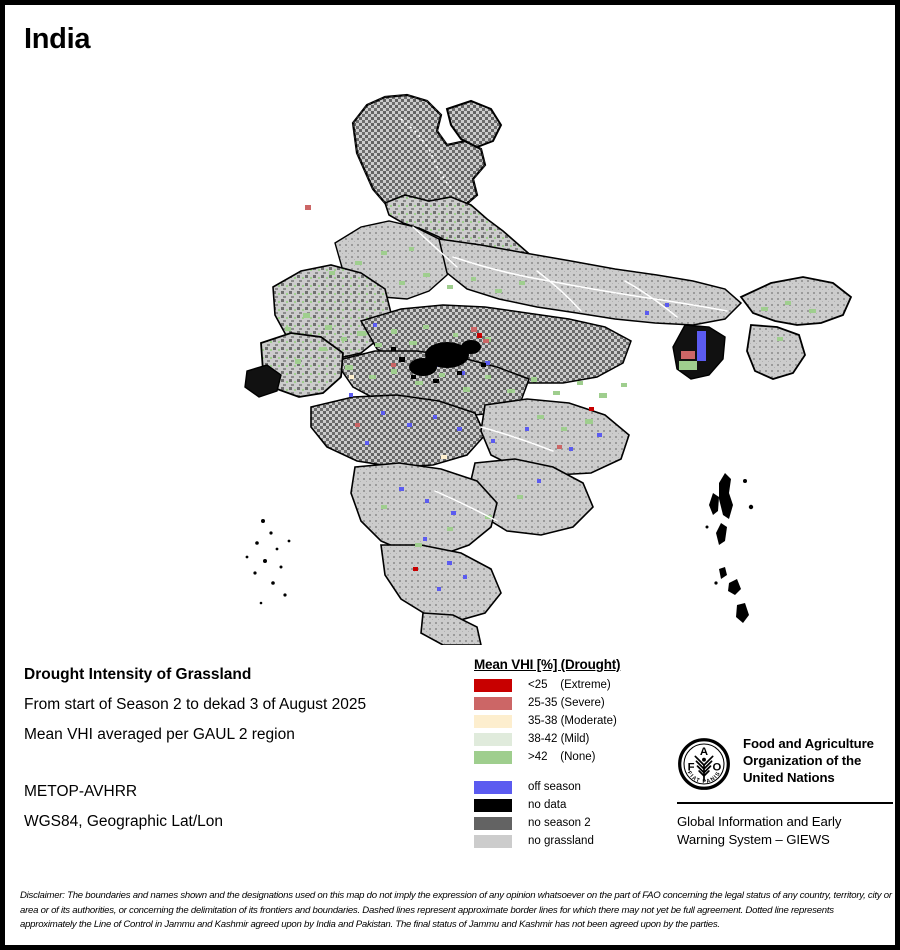 Image resolution: width=900 pixels, height=950 pixels. I want to click on legend-item-no-season-2: no season 2, so click(574, 823).